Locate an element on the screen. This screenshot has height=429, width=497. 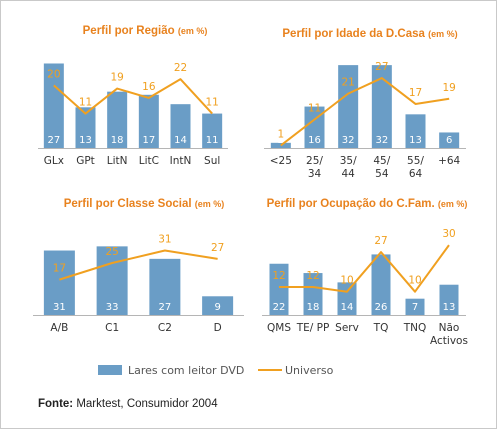
category-label: TE/ PP is located at coordinates (313, 328).